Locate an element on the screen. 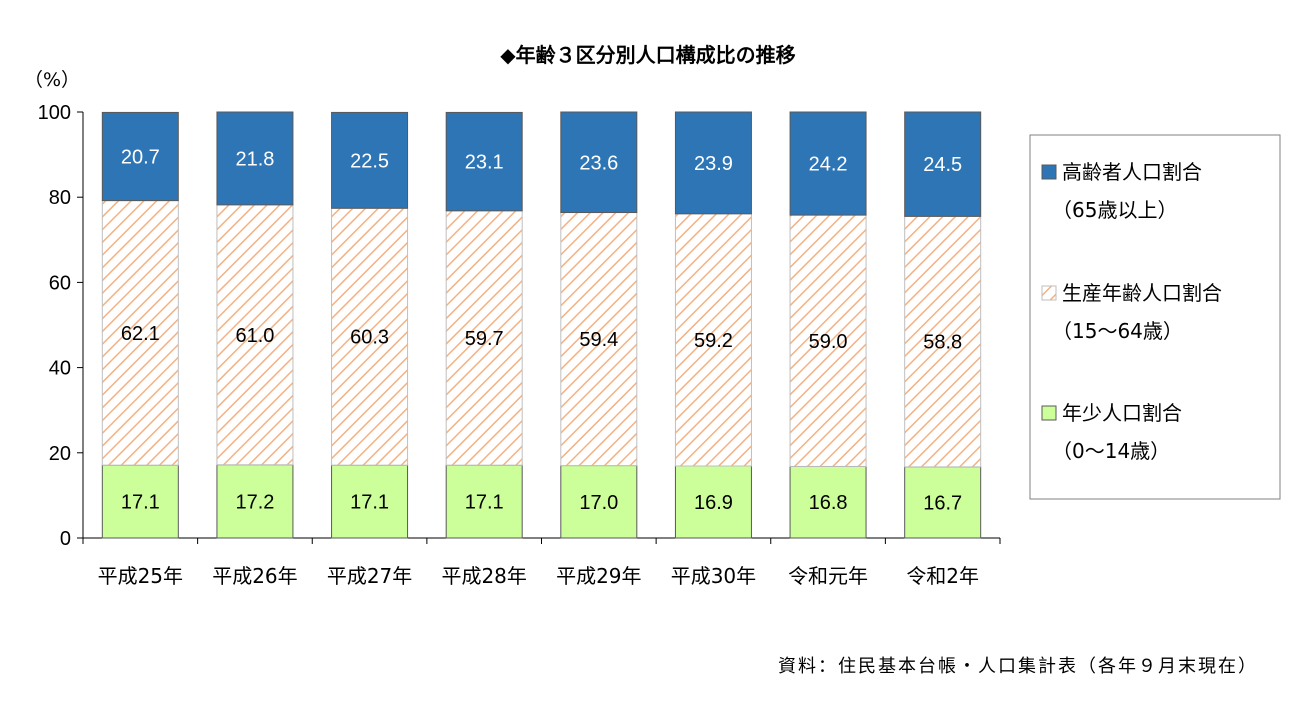 The image size is (1296, 716). legend-label: 高齢者人口割合 is located at coordinates (1132, 172).